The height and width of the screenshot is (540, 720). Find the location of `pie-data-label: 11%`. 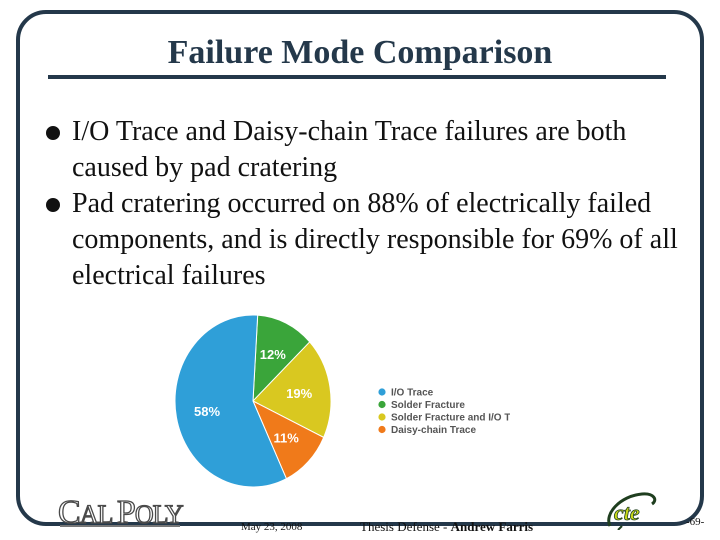

pie-data-label: 11% is located at coordinates (287, 437).